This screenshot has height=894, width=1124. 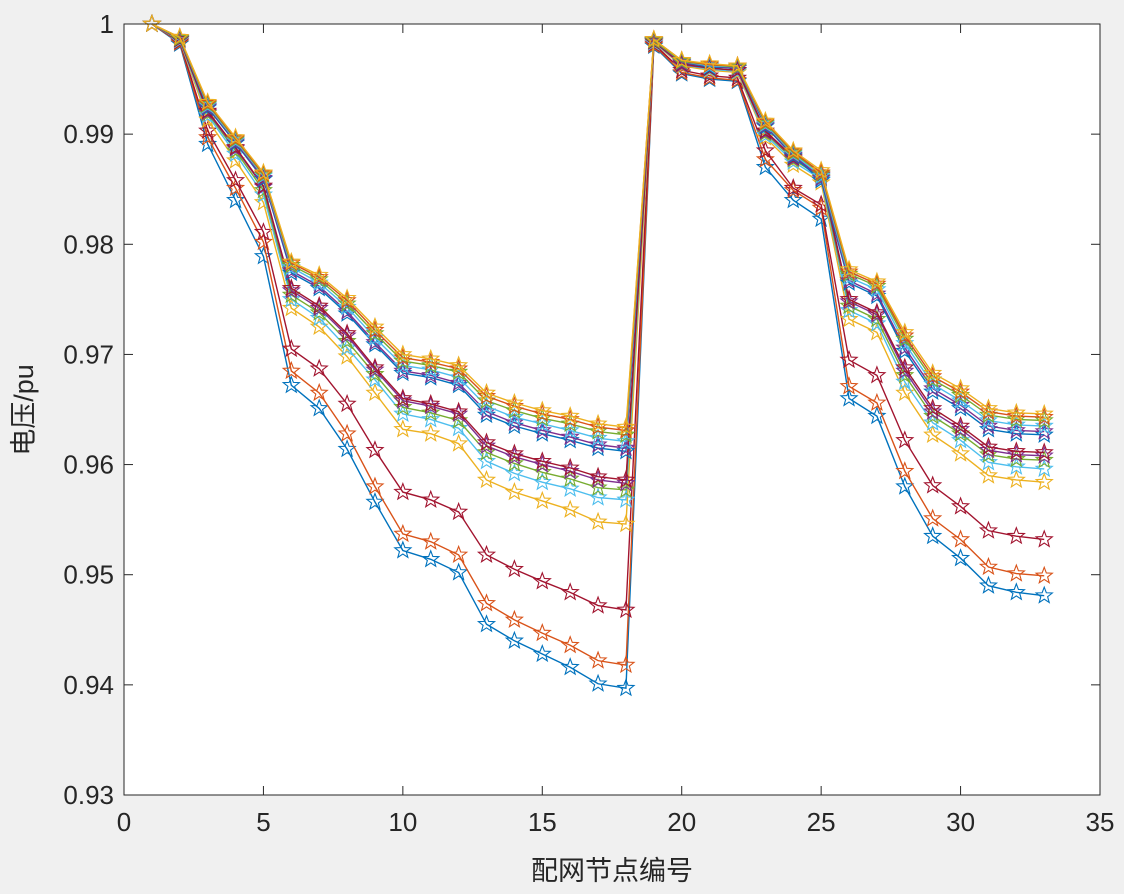 What do you see at coordinates (681, 822) in the screenshot?
I see `x-tick-label: 20` at bounding box center [681, 822].